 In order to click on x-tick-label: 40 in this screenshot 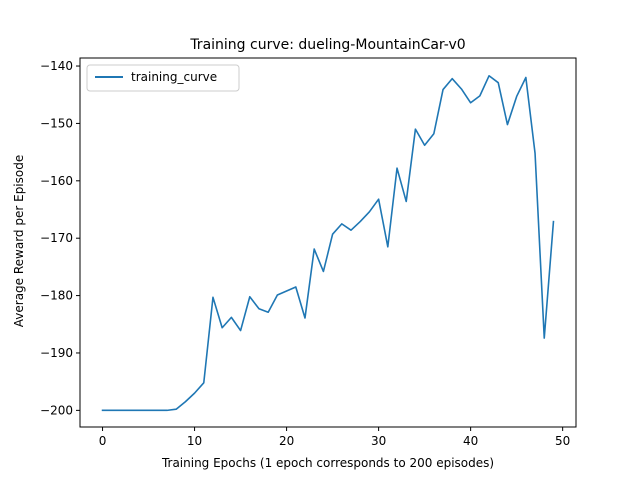, I will do `click(470, 441)`.